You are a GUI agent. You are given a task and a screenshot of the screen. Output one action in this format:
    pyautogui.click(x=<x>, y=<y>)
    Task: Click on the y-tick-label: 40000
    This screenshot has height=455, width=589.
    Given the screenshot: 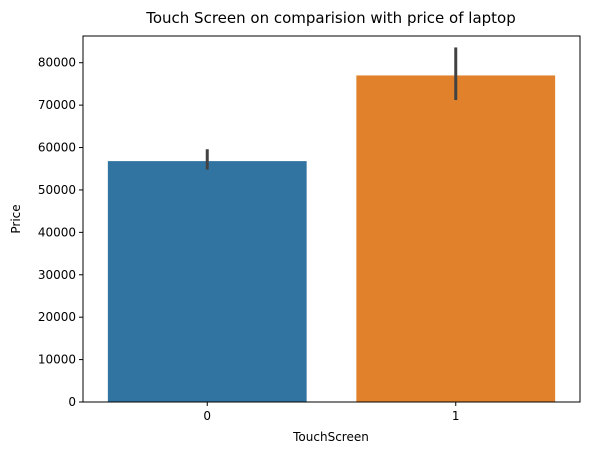 What is the action you would take?
    pyautogui.click(x=57, y=232)
    